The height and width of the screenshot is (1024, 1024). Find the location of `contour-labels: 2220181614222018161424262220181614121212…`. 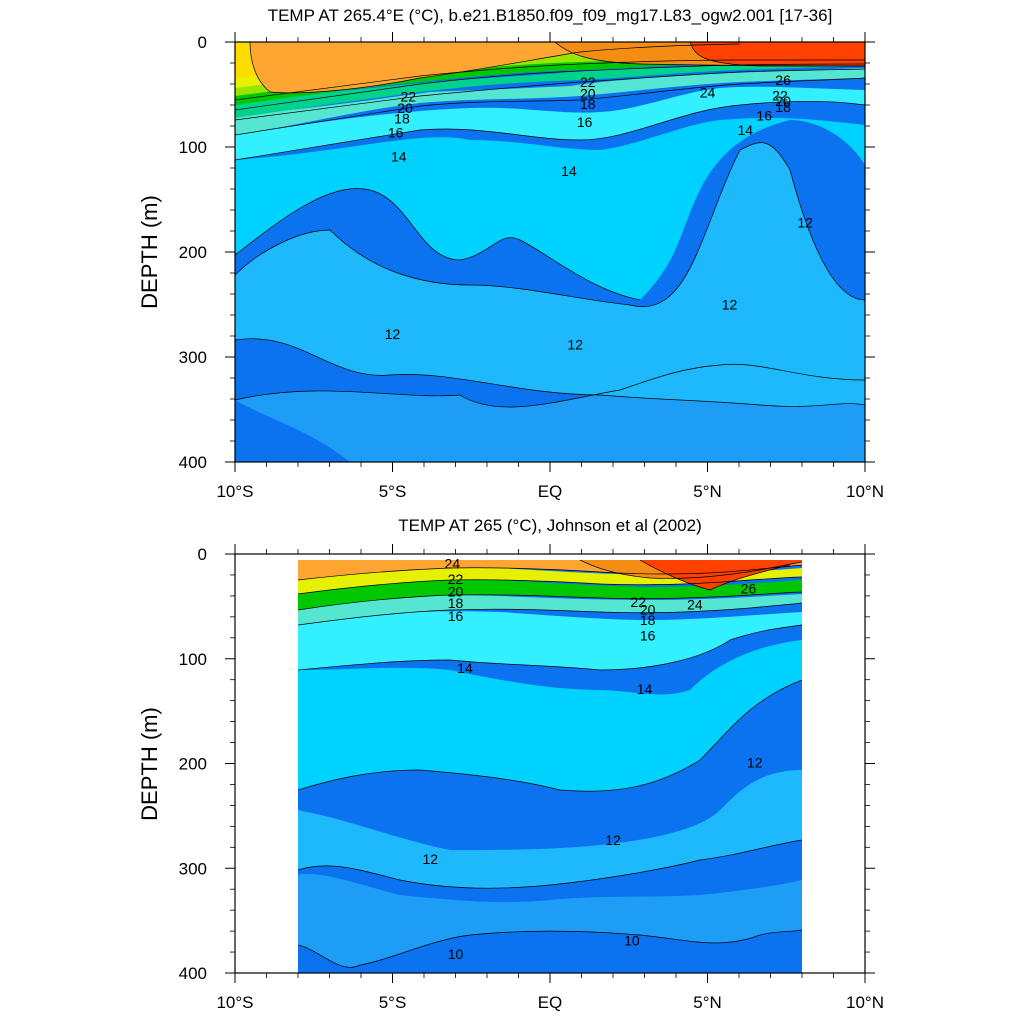

contour-labels: 2220181614222018161424262220181614121212… is located at coordinates (599, 212).